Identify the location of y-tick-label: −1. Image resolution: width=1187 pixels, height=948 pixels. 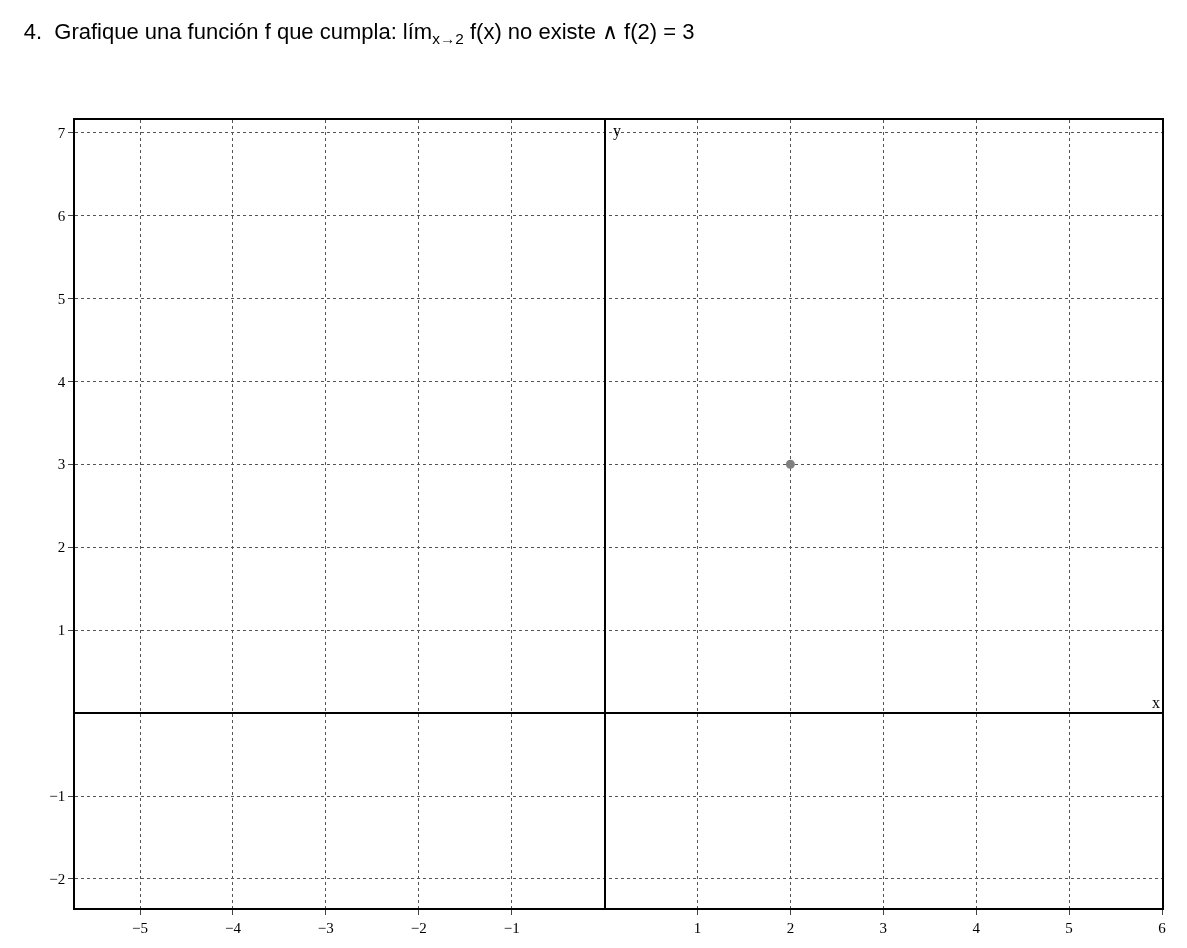
(57, 796).